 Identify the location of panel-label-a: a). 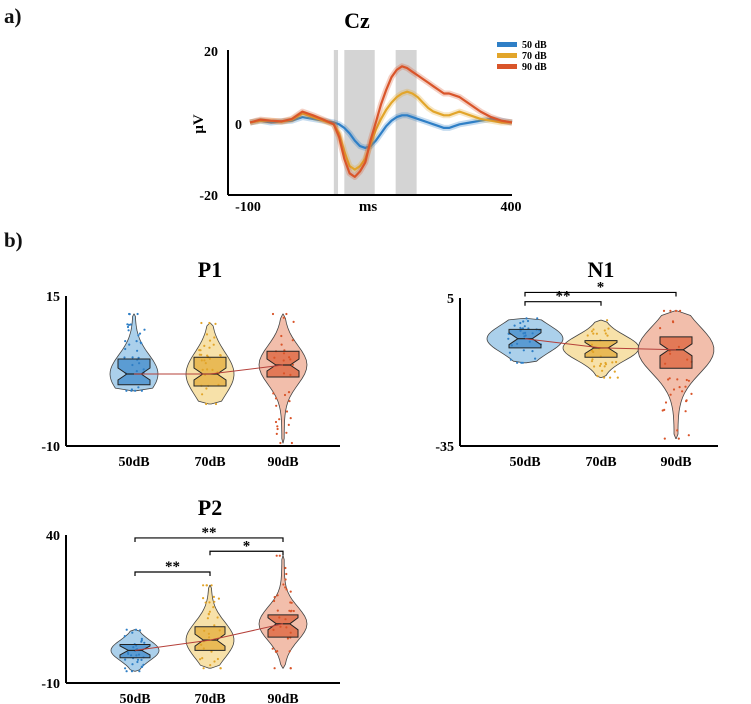
(13, 16).